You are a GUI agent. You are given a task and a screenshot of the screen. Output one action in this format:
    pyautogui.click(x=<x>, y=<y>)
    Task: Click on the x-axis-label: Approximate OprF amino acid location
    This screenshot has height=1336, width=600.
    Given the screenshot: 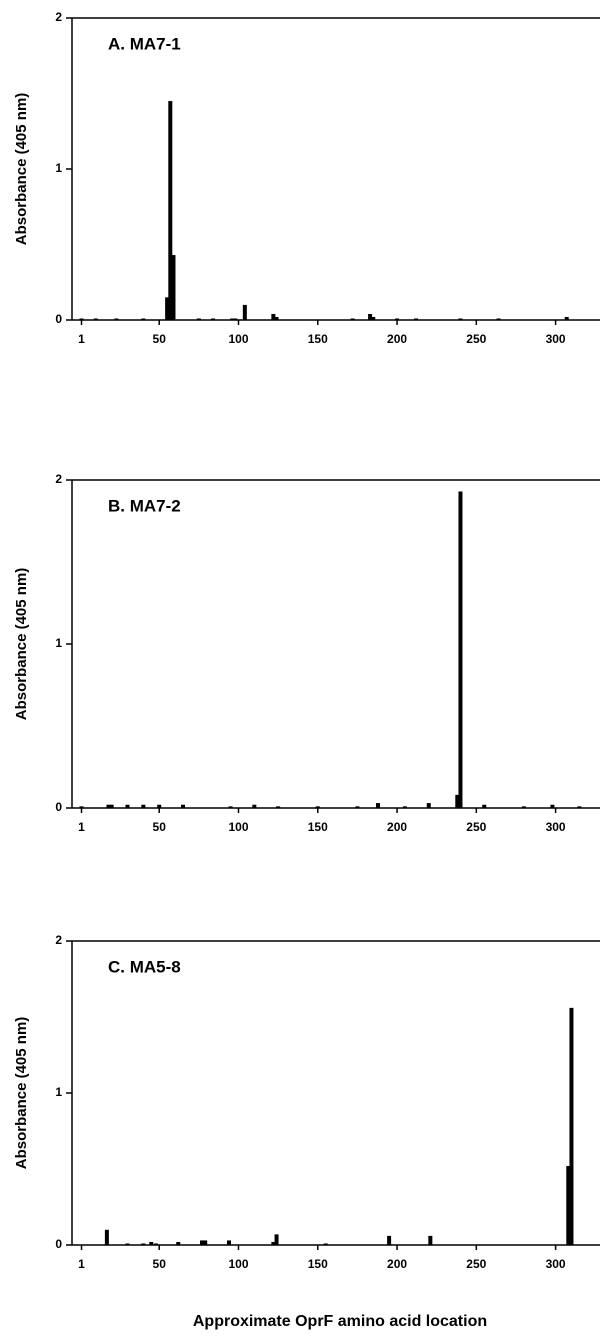 What is the action you would take?
    pyautogui.click(x=340, y=1321)
    